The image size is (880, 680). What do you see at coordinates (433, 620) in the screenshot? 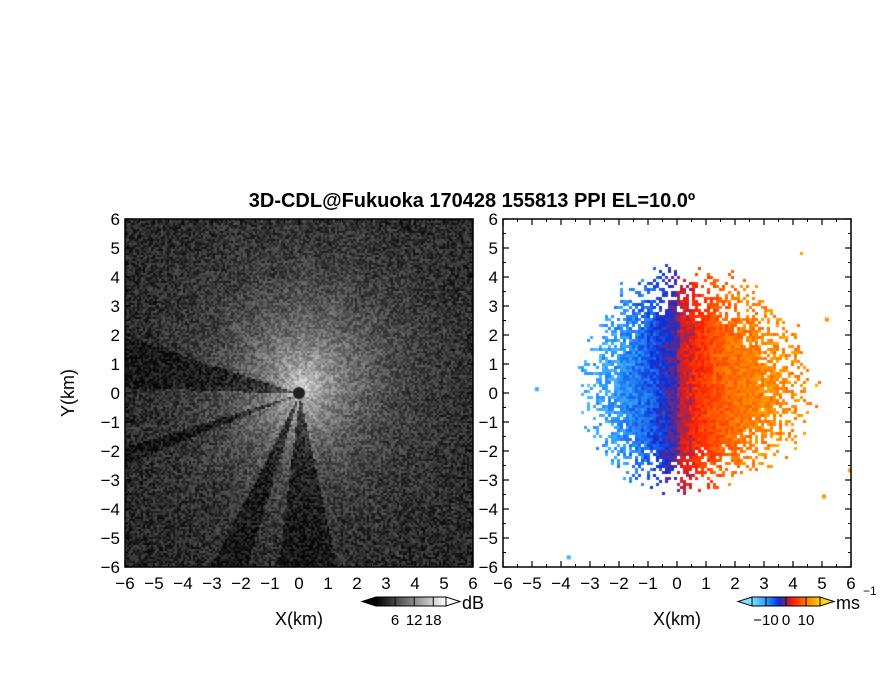
I see `colorbar-tick-label: 18` at bounding box center [433, 620].